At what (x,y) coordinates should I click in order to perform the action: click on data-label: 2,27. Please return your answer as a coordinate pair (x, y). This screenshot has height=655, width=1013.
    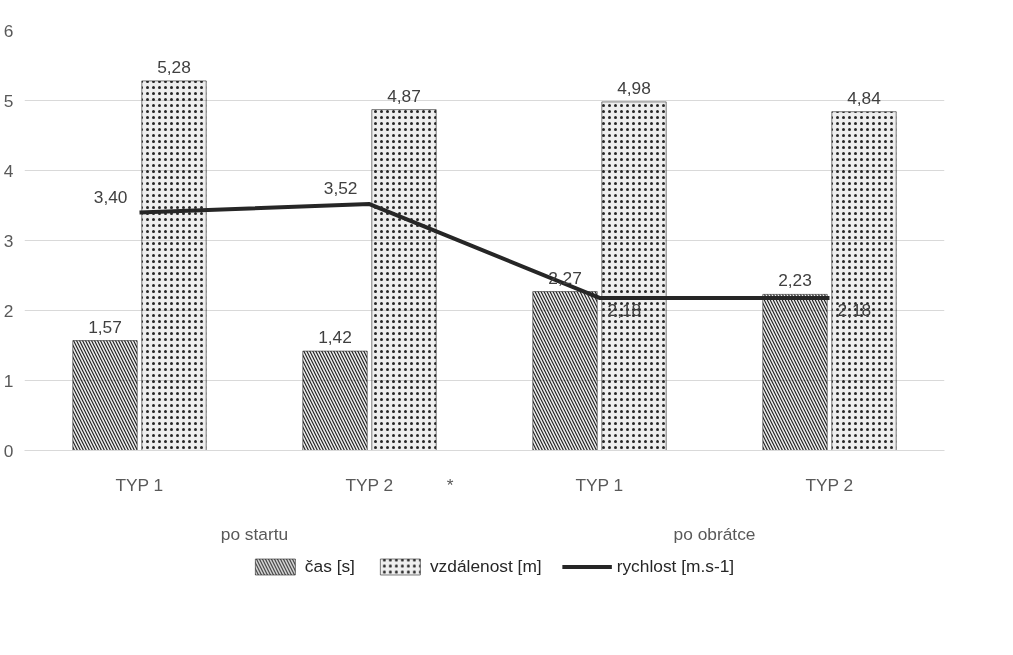
    Looking at the image, I should click on (565, 277).